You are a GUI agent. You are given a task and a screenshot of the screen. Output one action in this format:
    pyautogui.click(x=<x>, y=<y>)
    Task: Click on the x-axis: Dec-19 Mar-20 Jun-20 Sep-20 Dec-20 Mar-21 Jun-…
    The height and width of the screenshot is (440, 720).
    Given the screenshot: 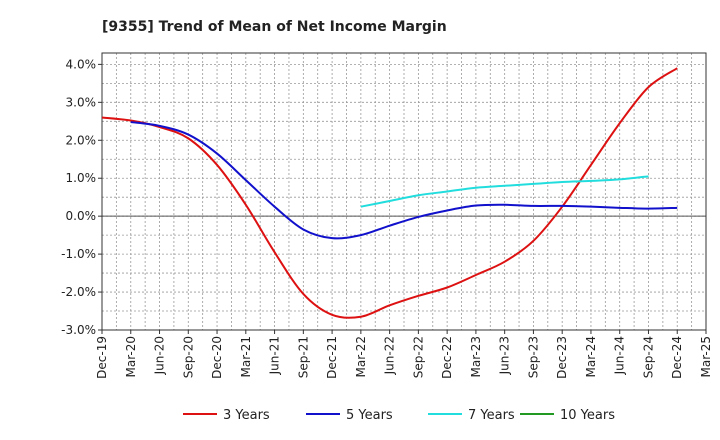 What is the action you would take?
    pyautogui.click(x=404, y=354)
    